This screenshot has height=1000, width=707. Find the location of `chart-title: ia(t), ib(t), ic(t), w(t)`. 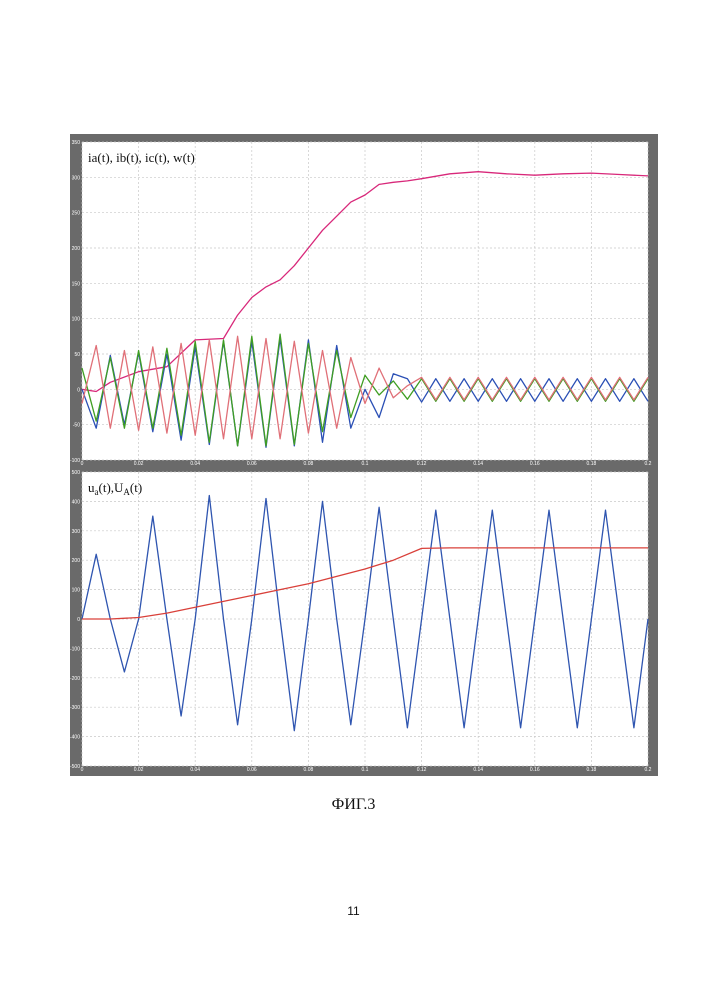

chart-title: ia(t), ib(t), ic(t), w(t) is located at coordinates (141, 157).